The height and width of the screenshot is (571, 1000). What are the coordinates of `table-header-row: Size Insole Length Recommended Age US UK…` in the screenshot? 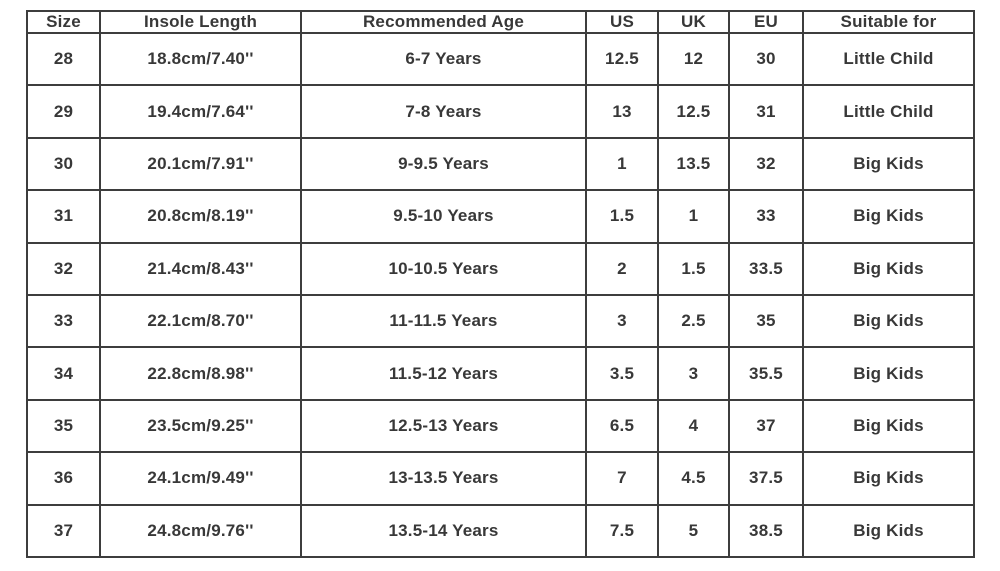 It's located at (500, 22).